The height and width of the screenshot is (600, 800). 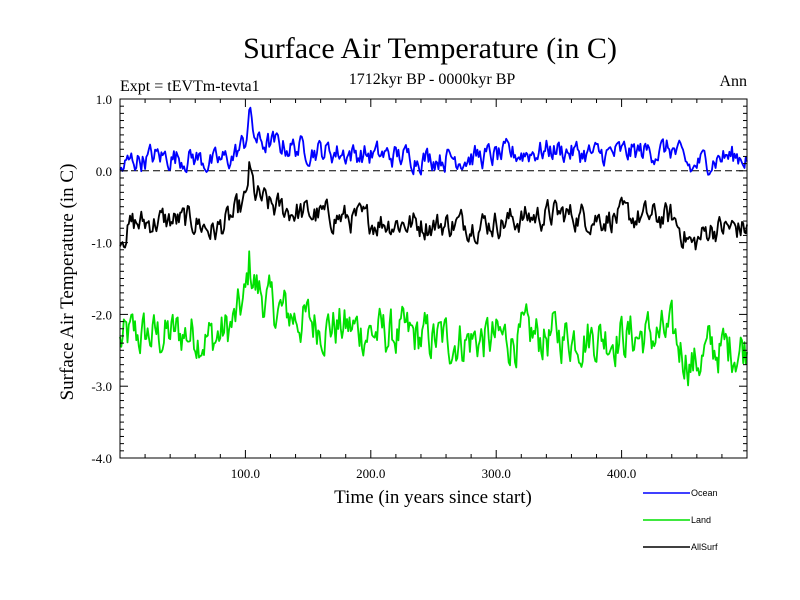 What do you see at coordinates (433, 141) in the screenshot?
I see `series-line-ocean` at bounding box center [433, 141].